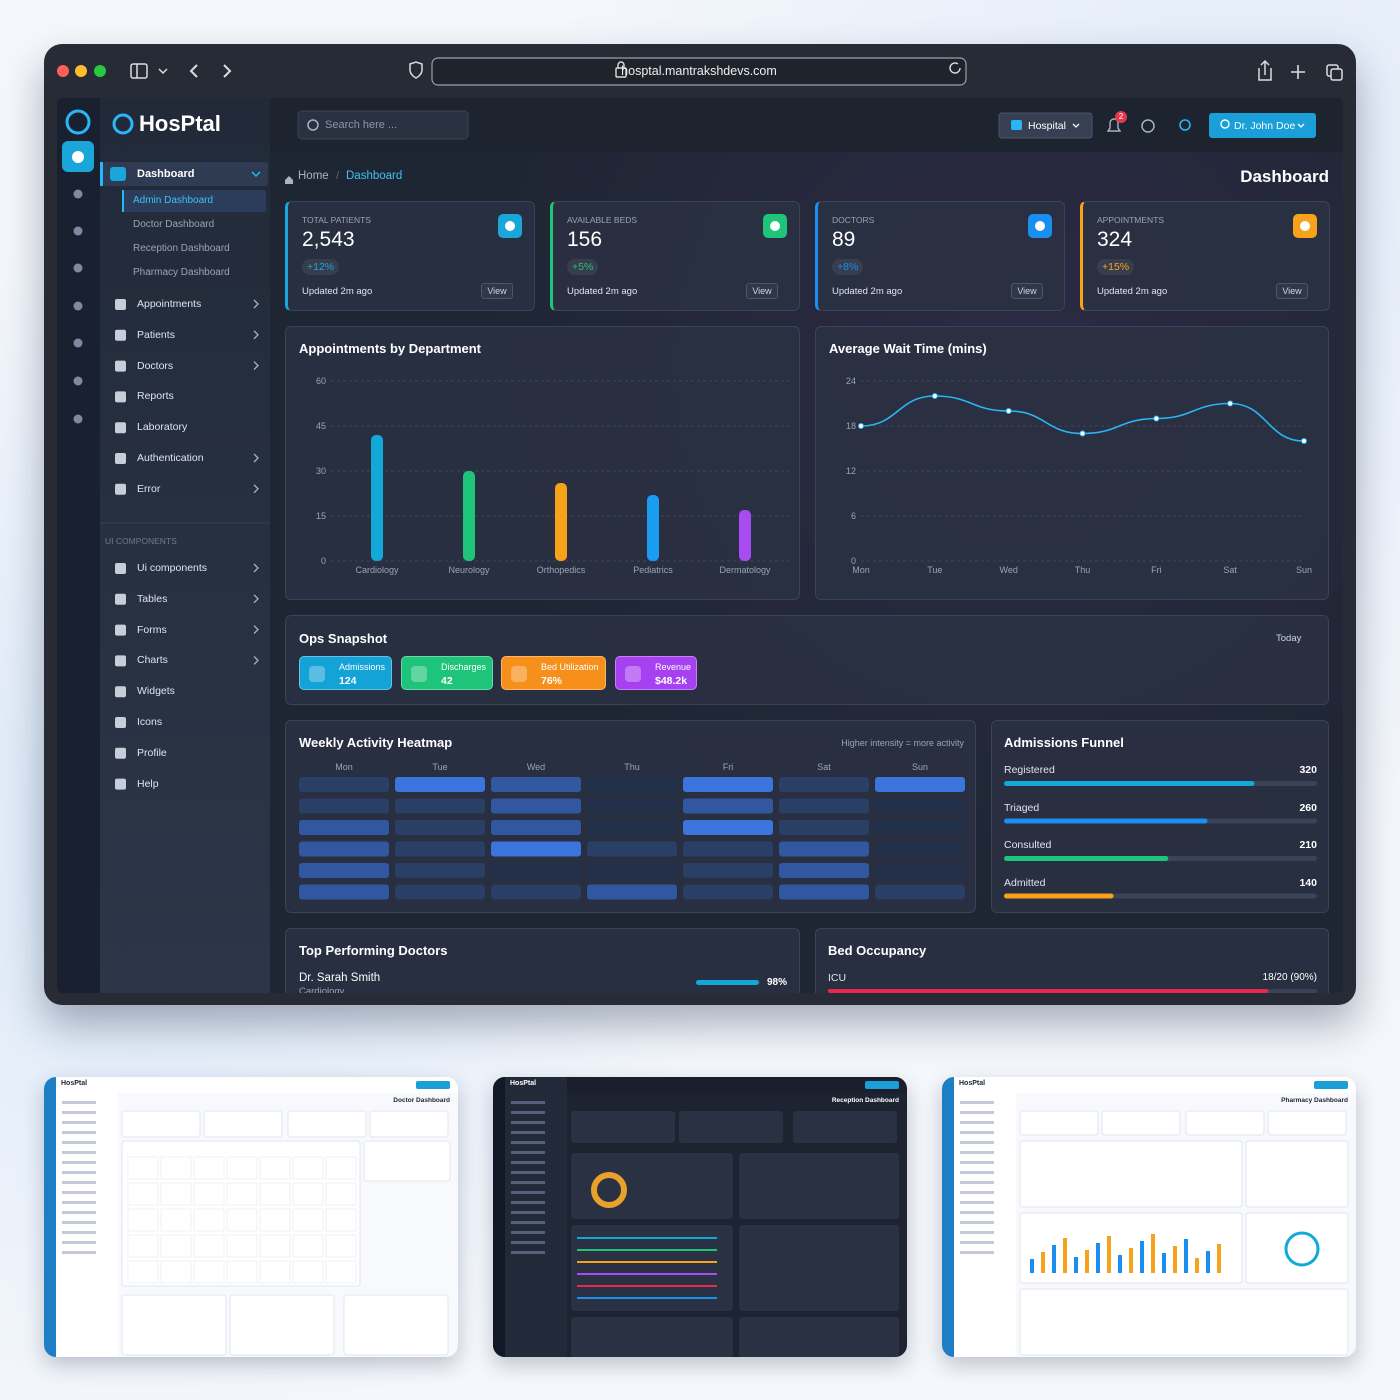 The width and height of the screenshot is (1400, 1400). I want to click on menu-item: Charts, so click(152, 660).